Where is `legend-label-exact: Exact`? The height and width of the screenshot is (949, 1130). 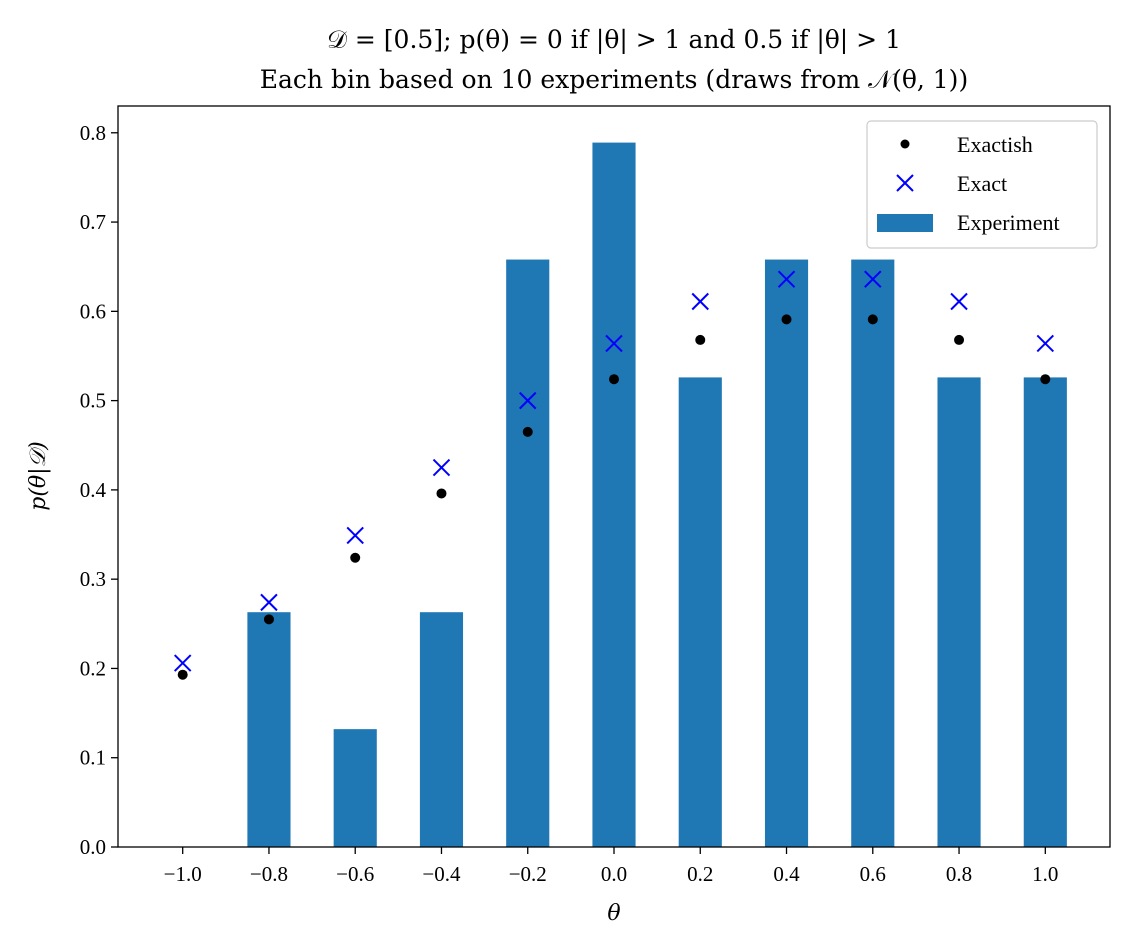 legend-label-exact: Exact is located at coordinates (982, 183).